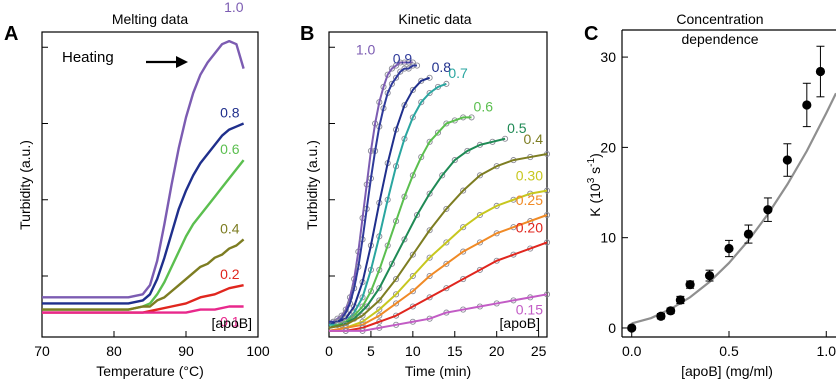 This screenshot has width=836, height=384. Describe the element at coordinates (307, 34) in the screenshot. I see `panel-b-letter: B` at that location.